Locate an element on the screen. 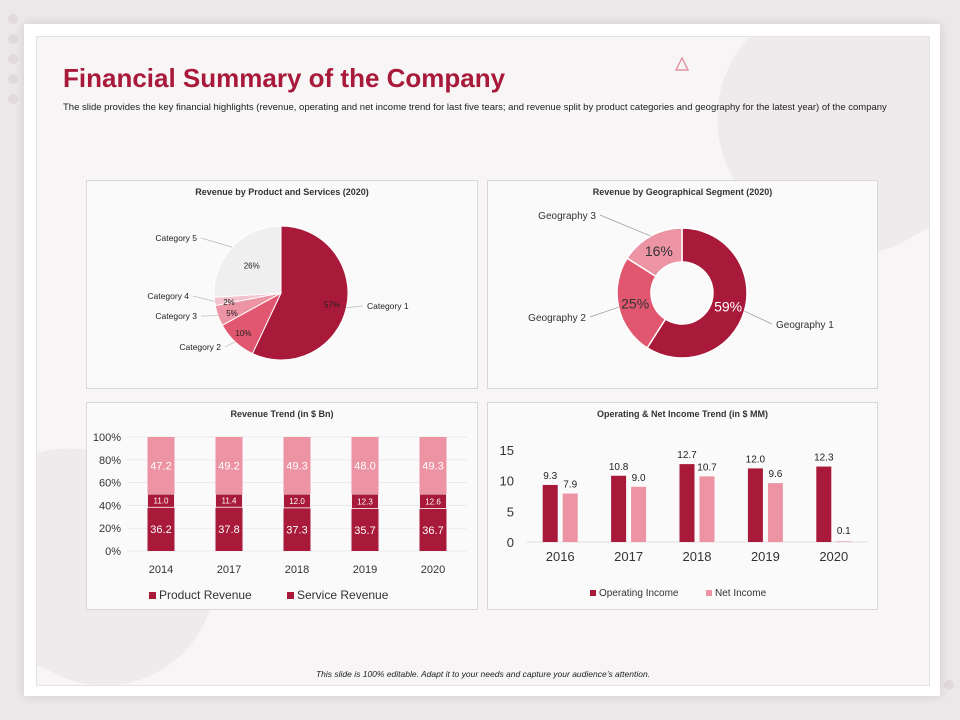 The image size is (960, 720). page-title: Financial Summary of the Company is located at coordinates (284, 78).